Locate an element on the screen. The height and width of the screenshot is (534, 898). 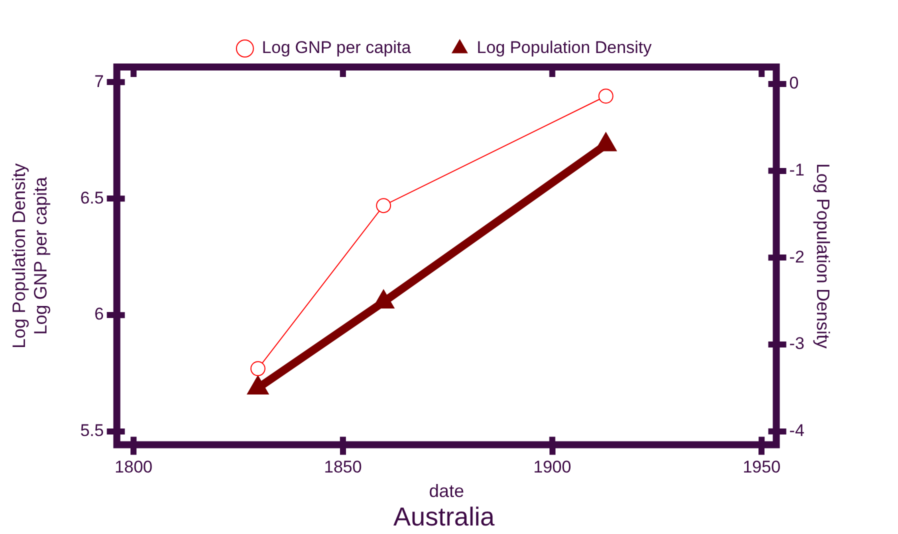
y-tick-label: 5.5 is located at coordinates (92, 430).